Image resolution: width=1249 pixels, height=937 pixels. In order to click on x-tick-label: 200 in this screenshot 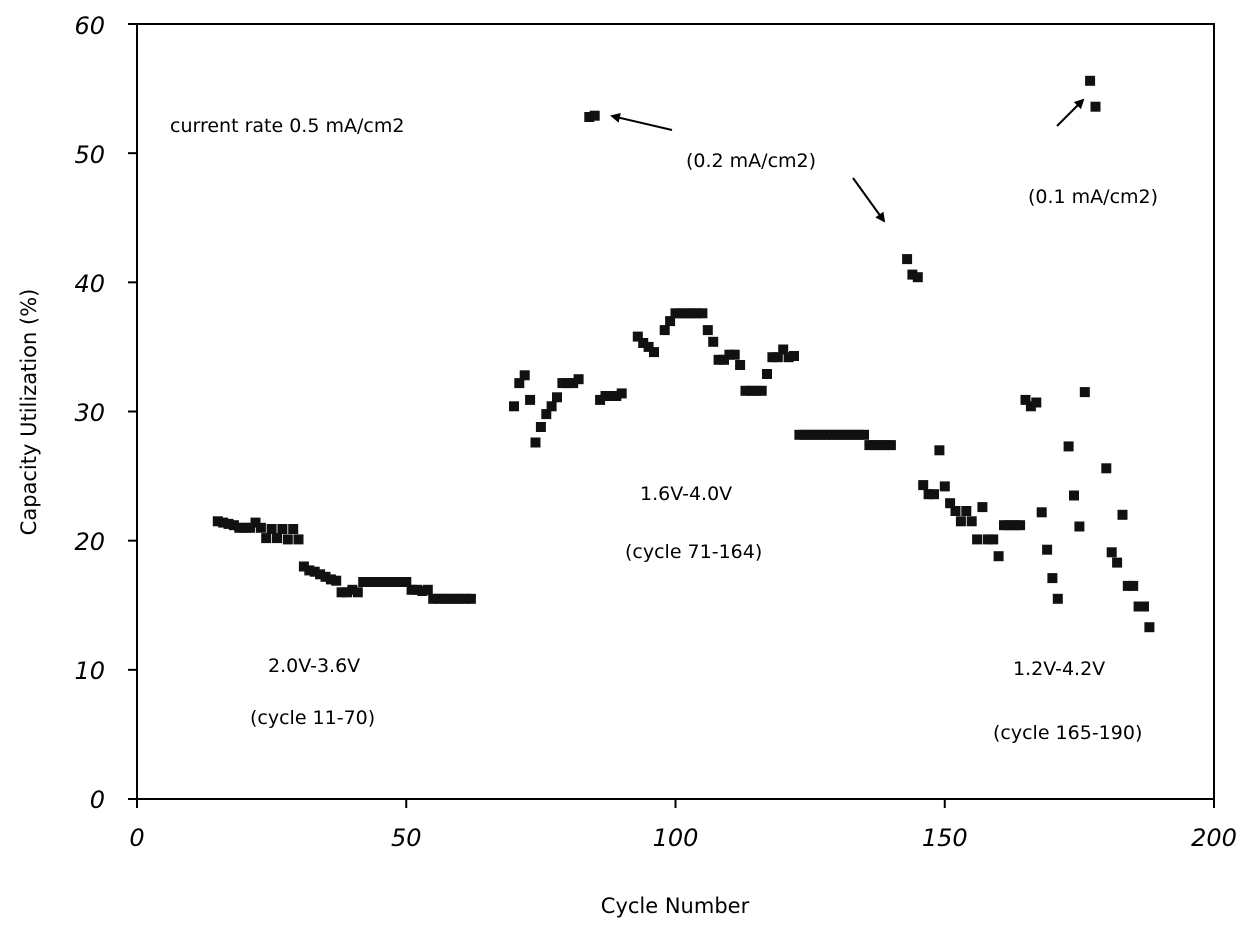, I will do `click(1214, 838)`.